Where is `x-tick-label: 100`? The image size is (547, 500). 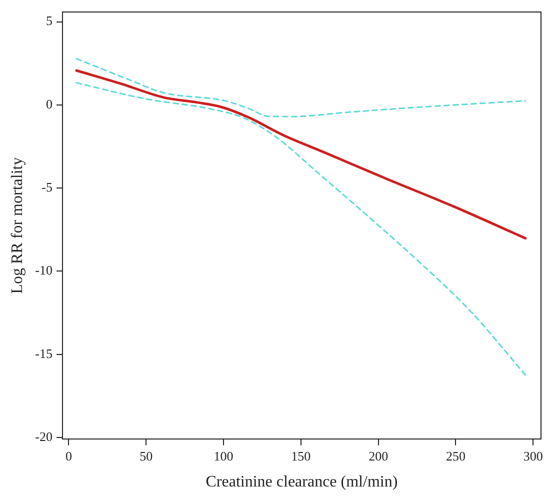 x-tick-label: 100 is located at coordinates (224, 456).